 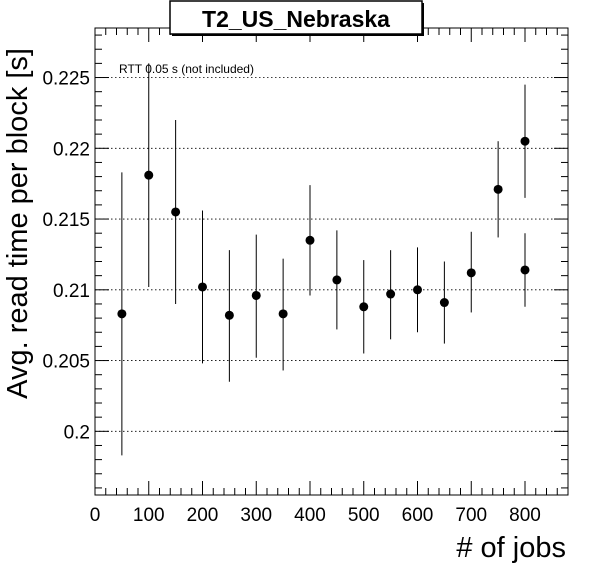 I want to click on y-tick-label: 0.205, so click(x=66, y=362).